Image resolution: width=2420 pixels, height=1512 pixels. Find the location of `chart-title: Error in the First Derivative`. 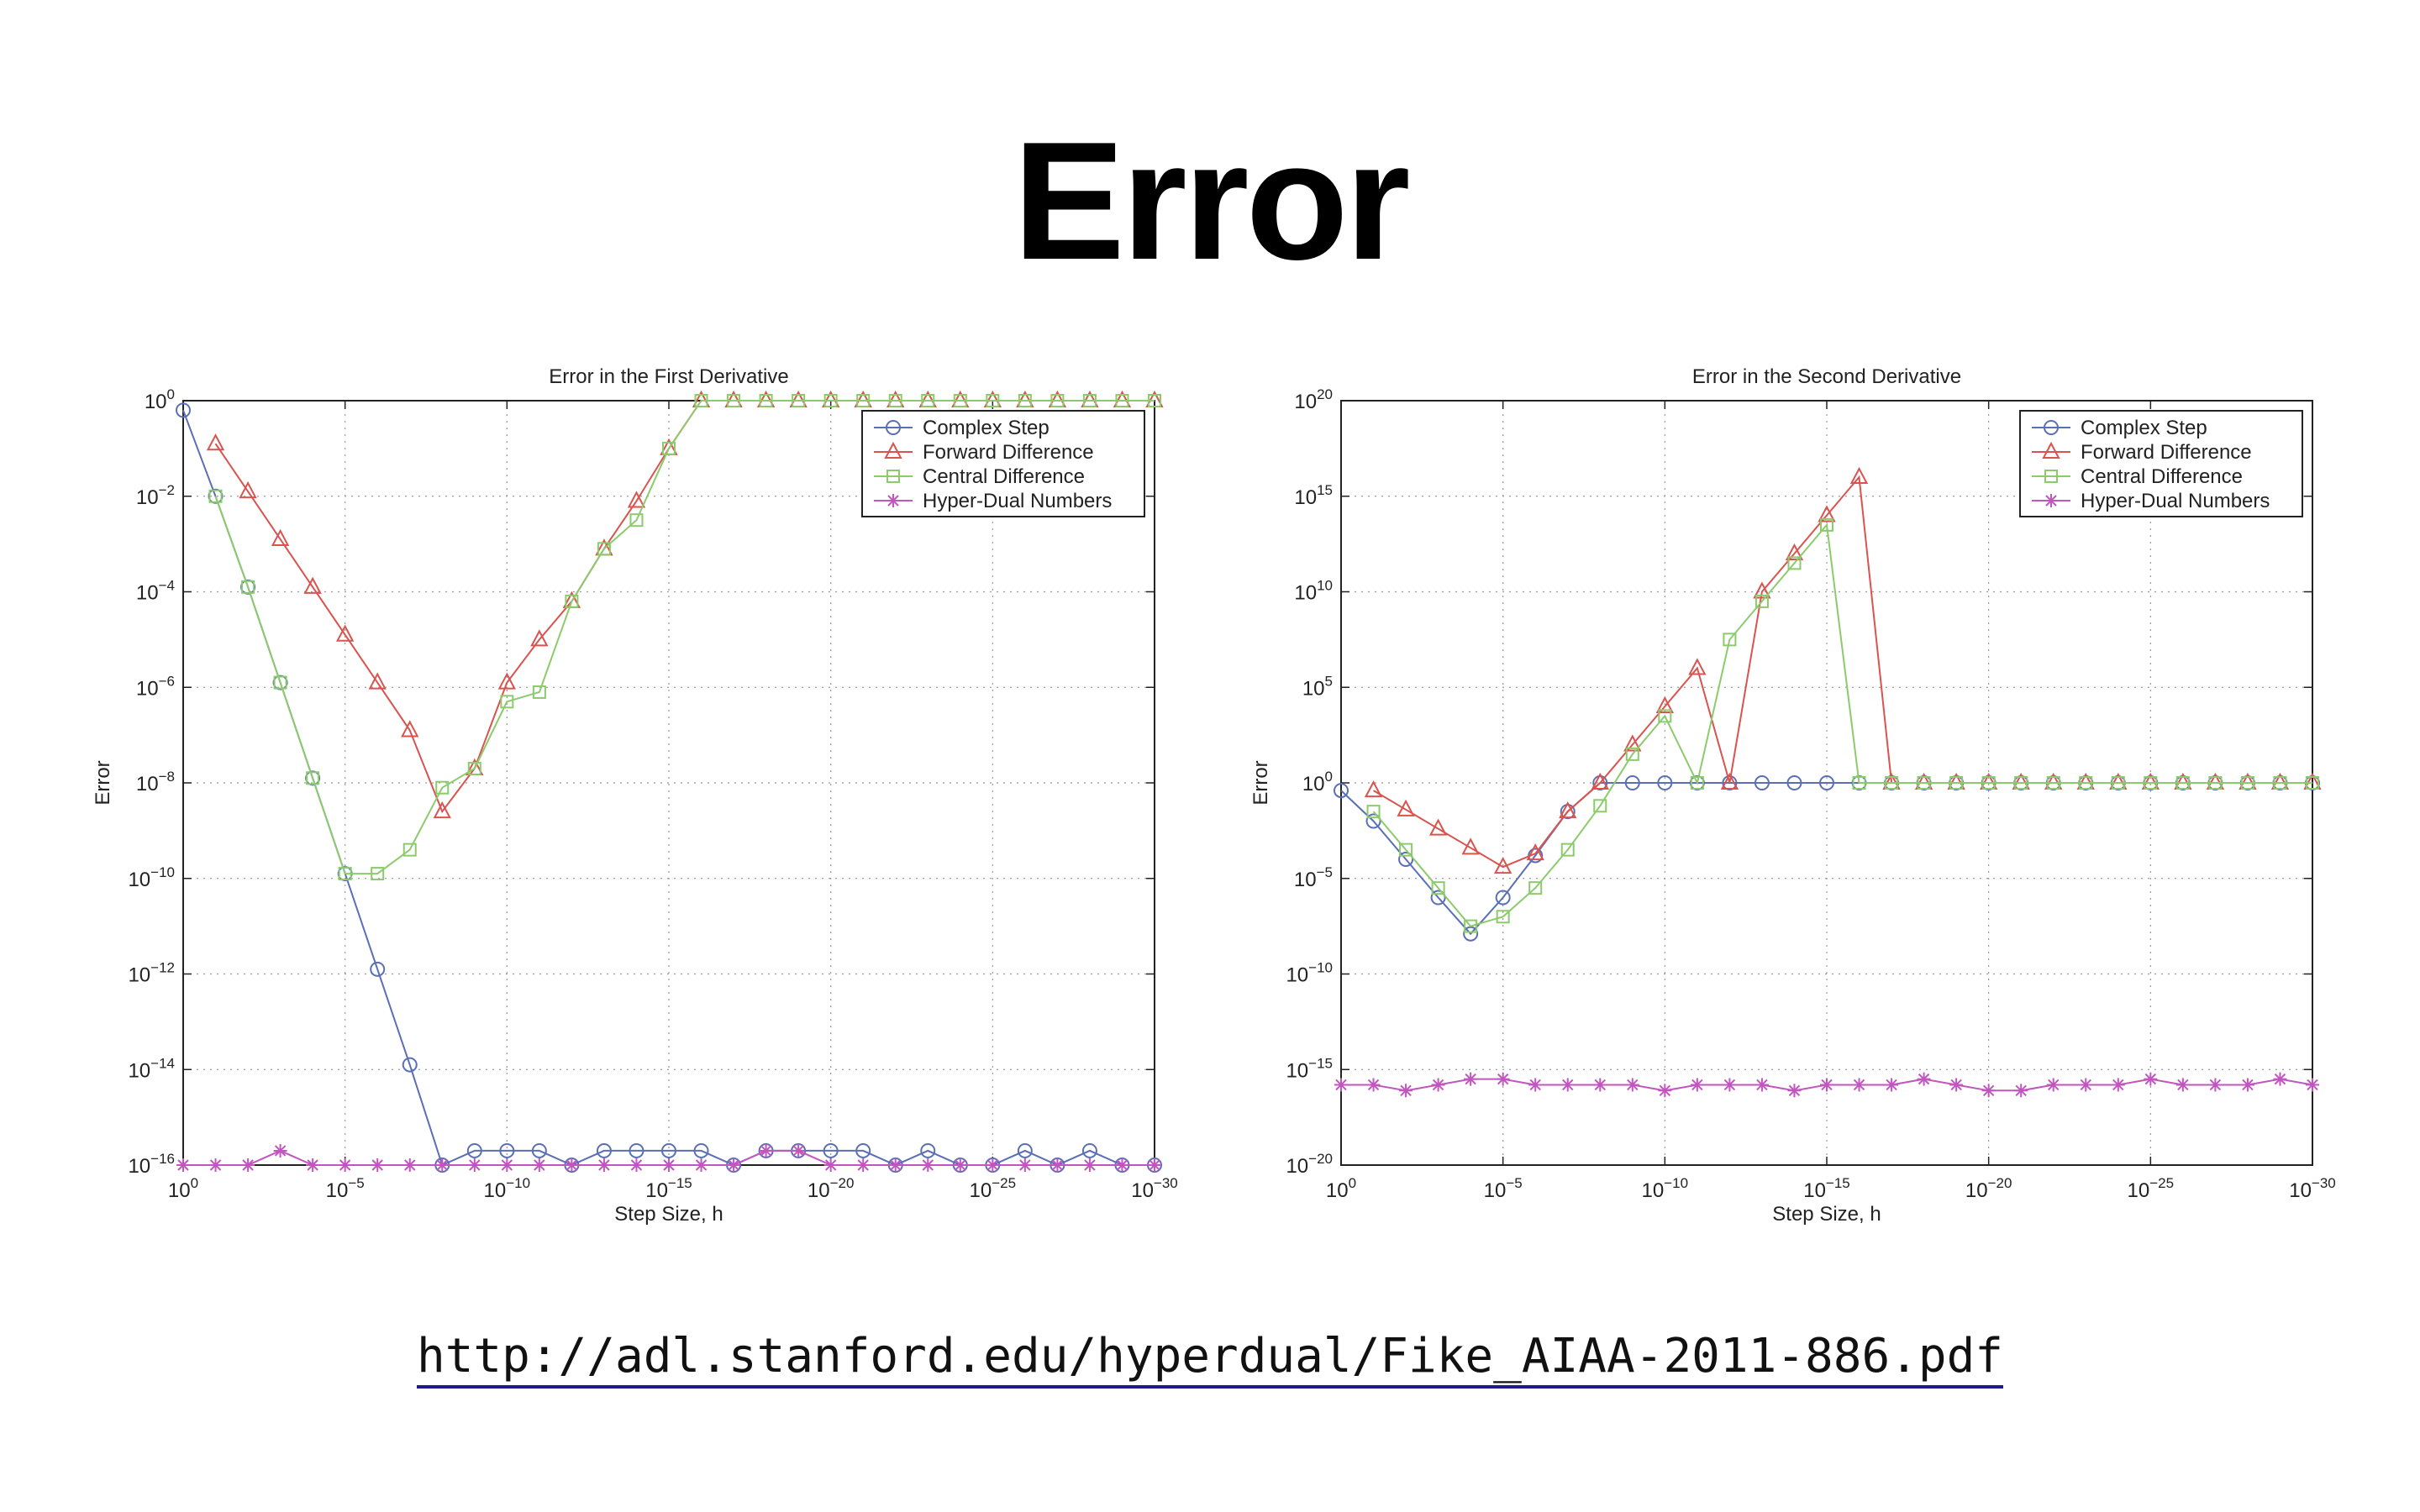

chart-title: Error in the First Derivative is located at coordinates (668, 376).